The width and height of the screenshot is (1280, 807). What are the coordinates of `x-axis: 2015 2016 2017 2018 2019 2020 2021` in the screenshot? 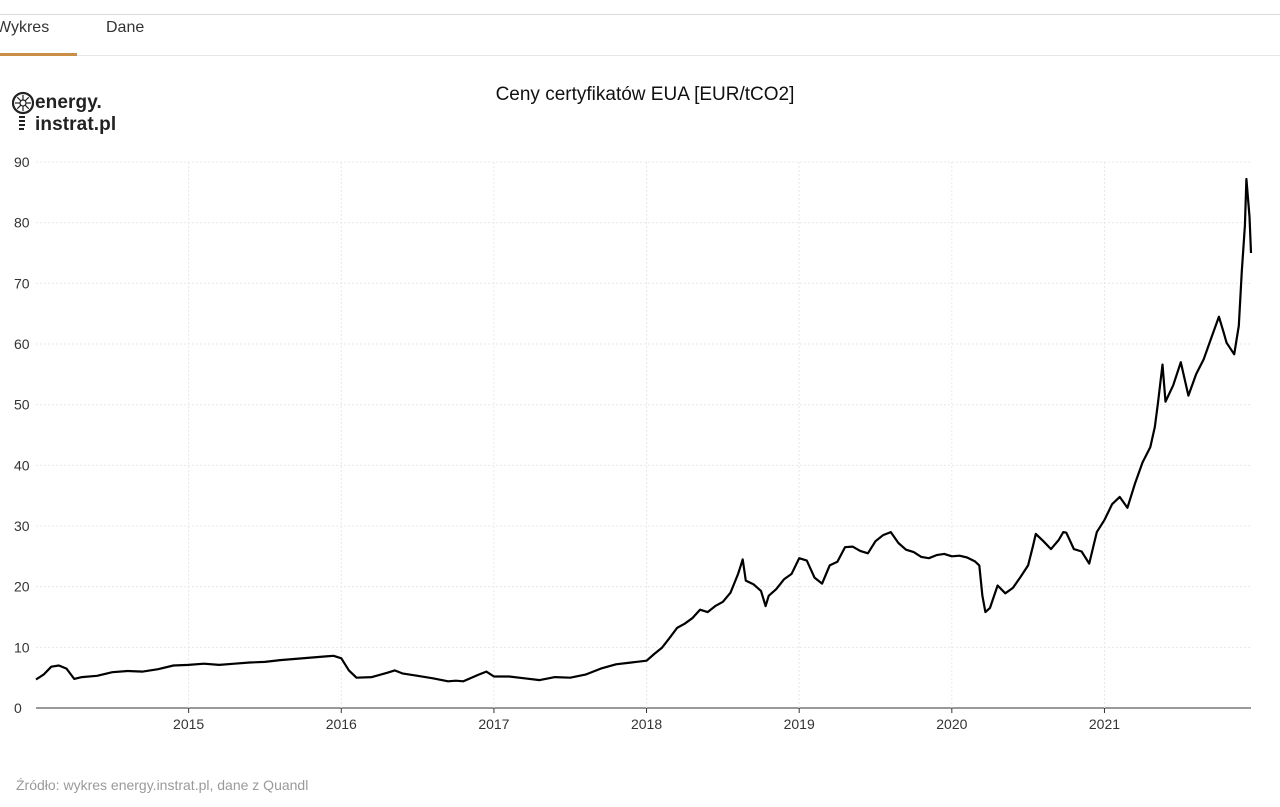 It's located at (646, 720).